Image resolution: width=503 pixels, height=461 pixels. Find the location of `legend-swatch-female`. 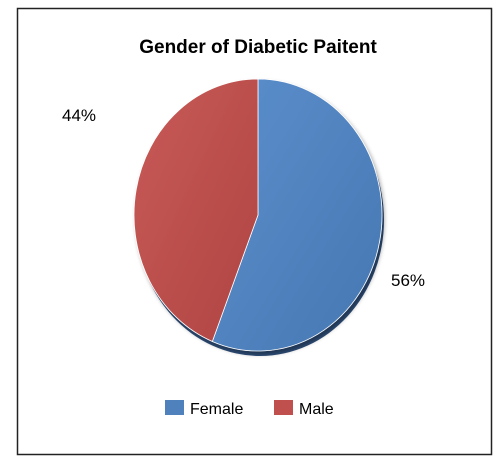

legend-swatch-female is located at coordinates (174, 407).